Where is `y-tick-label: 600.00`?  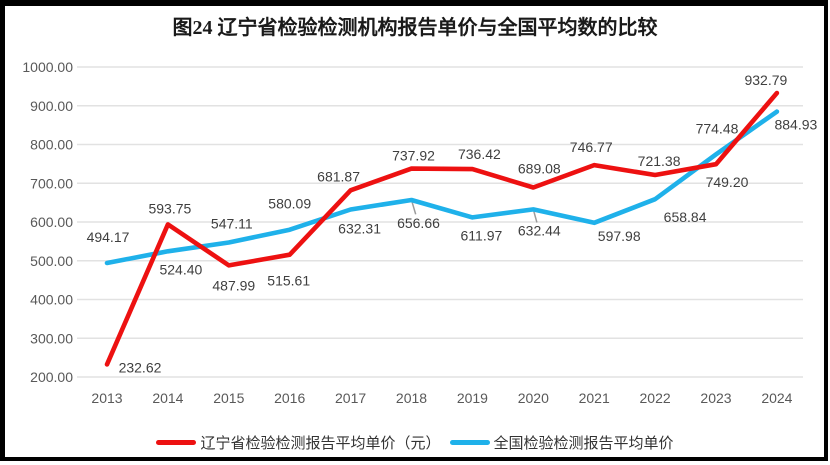
y-tick-label: 600.00 is located at coordinates (51, 222).